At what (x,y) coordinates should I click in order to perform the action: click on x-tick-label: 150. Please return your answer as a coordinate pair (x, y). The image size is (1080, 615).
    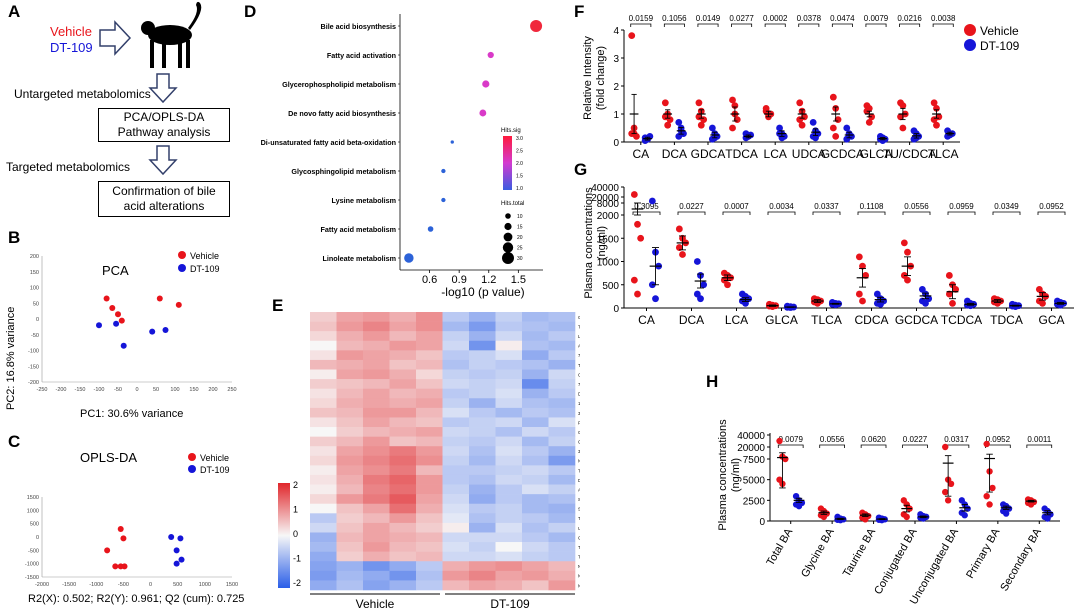
    Looking at the image, I should click on (193, 390).